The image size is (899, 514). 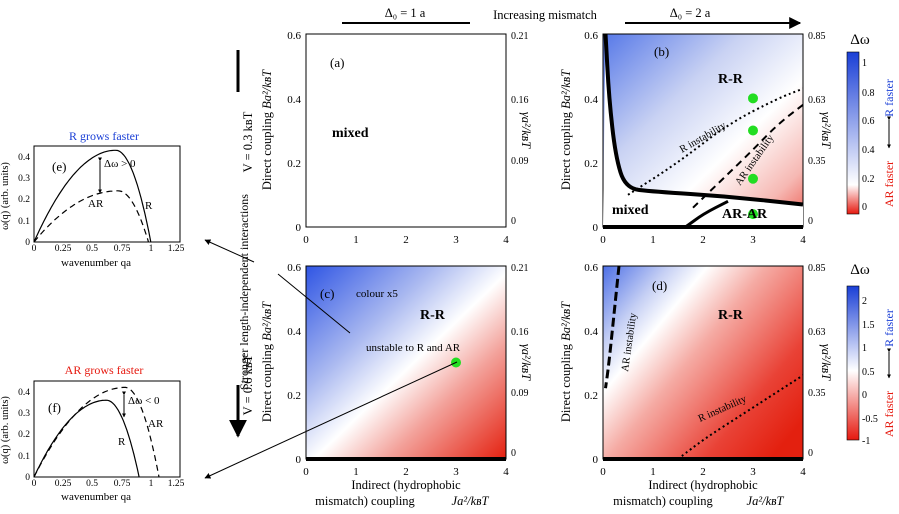 What do you see at coordinates (612, 327) in the screenshot?
I see `panel-d-ar-instability-line` at bounding box center [612, 327].